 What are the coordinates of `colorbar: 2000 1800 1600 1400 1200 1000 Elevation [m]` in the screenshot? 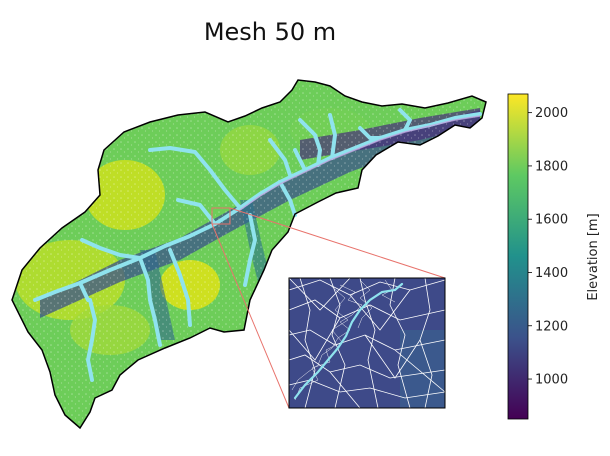 It's located at (554, 256).